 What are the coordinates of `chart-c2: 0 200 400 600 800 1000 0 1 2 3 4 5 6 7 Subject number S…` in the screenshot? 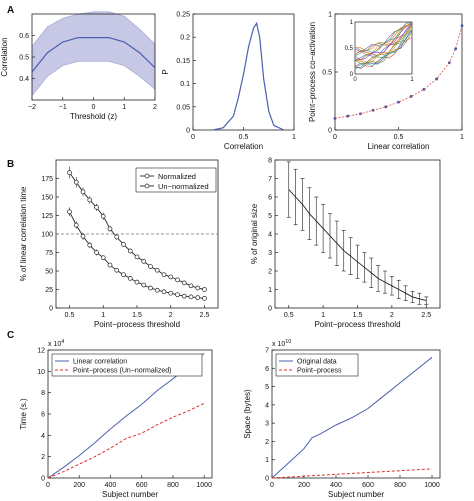 It's located at (342, 419).